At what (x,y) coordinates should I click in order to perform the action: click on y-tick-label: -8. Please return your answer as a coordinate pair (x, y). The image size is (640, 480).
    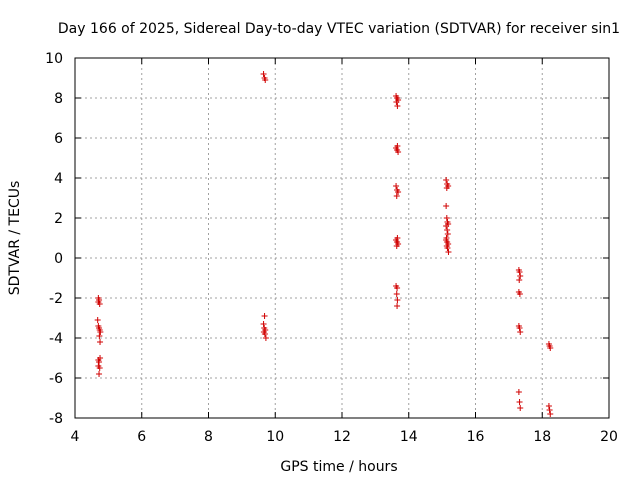
    Looking at the image, I should click on (56, 419).